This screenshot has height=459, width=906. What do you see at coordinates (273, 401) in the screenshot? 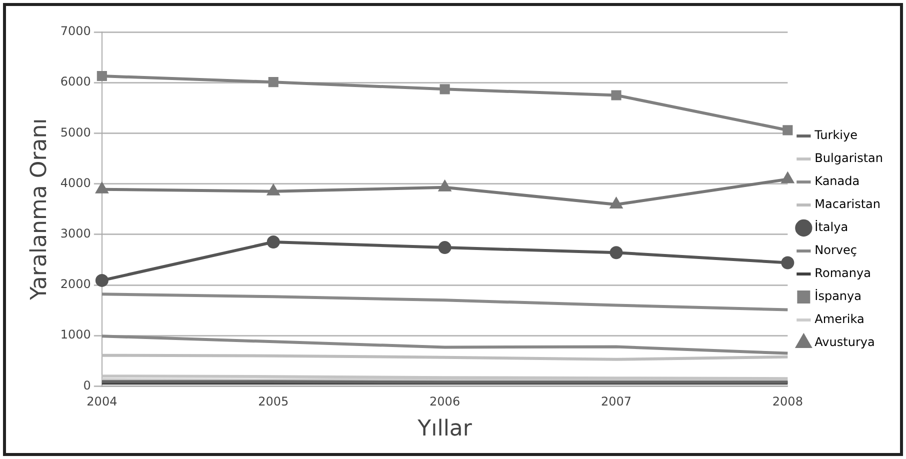
I see `x-tick-label: 2005` at bounding box center [273, 401].